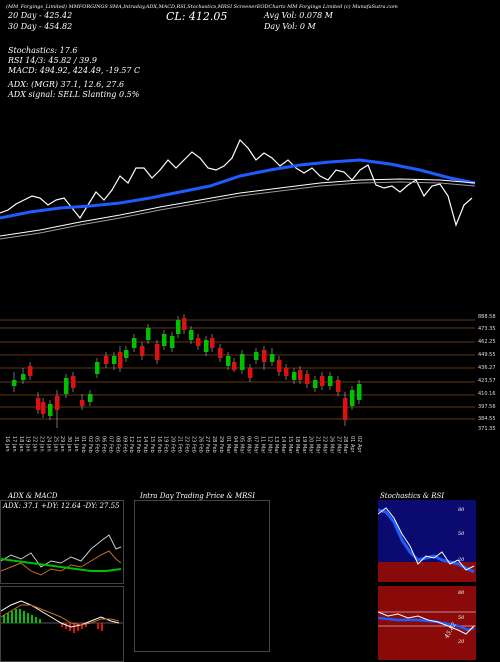 The width and height of the screenshot is (500, 662). I want to click on date-tick: 22 Mar, so click(324, 445).